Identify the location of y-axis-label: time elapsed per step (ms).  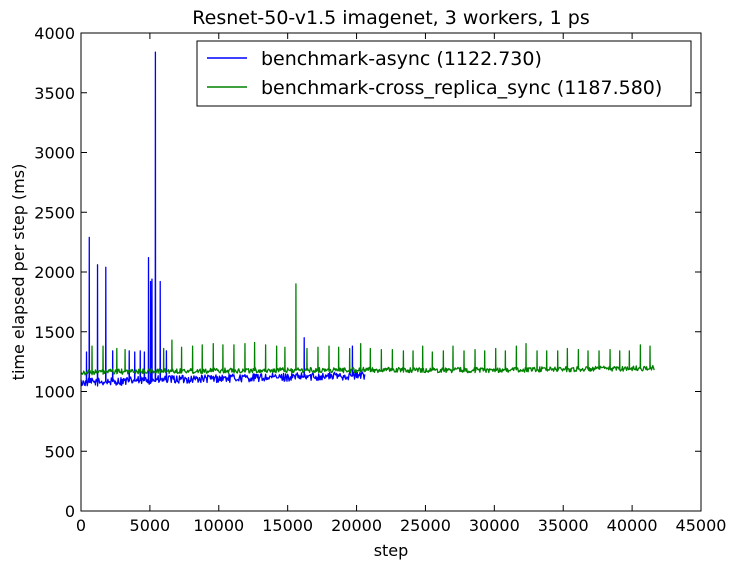
(18, 272).